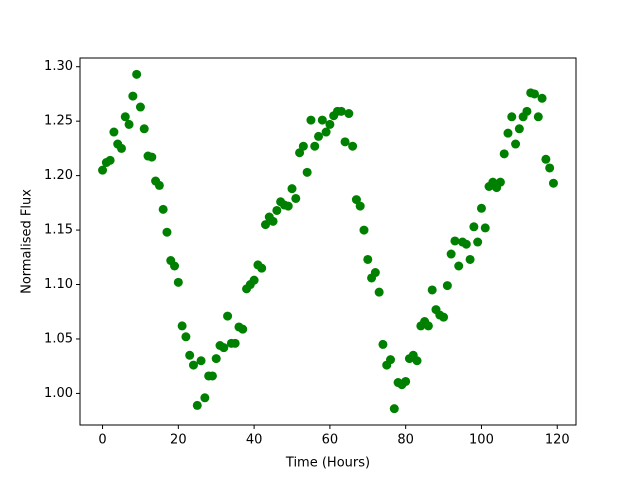  I want to click on y-tick-label: 1.00, so click(58, 393).